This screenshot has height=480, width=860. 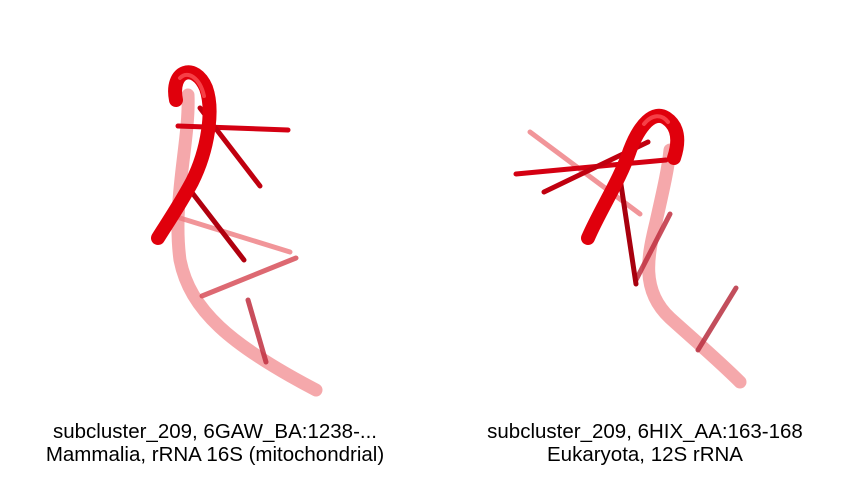 I want to click on rna-structure-render-left, so click(x=237, y=231).